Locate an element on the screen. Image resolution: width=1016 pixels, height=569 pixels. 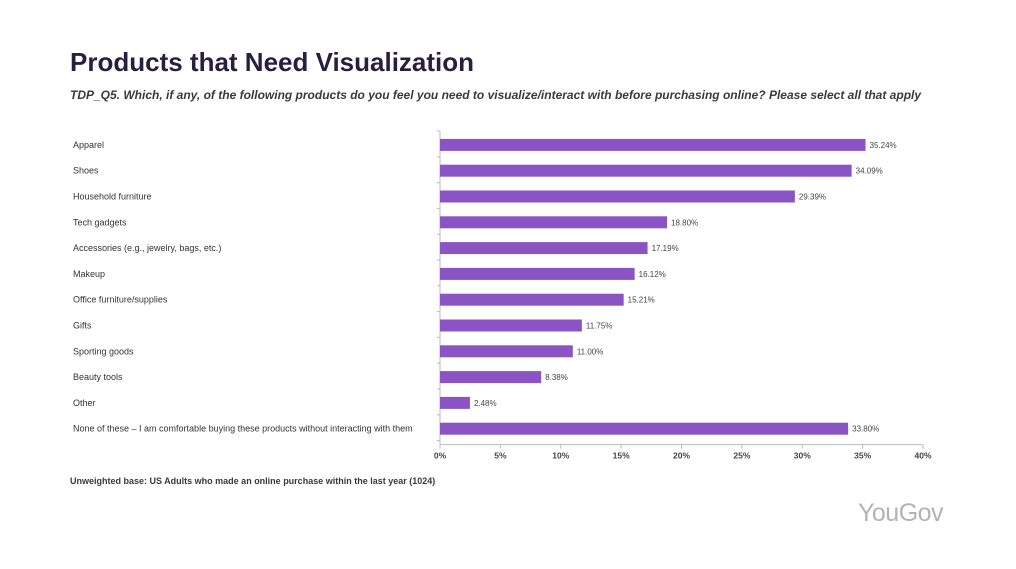
data-label: 16.12% is located at coordinates (652, 274).